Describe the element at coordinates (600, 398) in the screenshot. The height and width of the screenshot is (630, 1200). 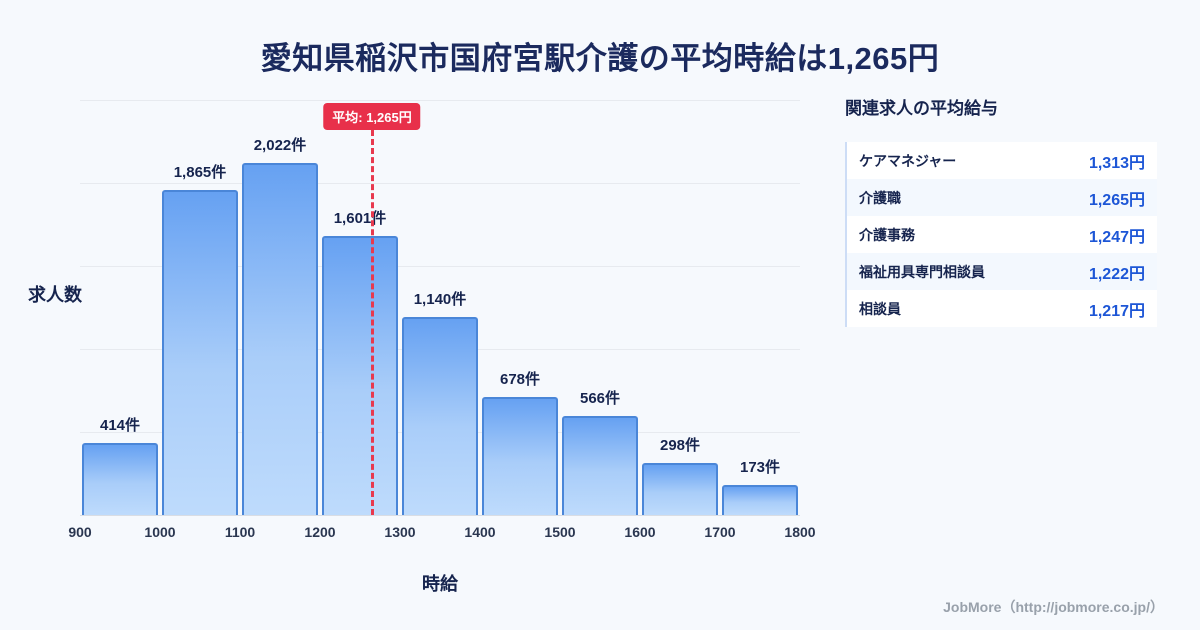
I see `bar-value-label: 566件` at that location.